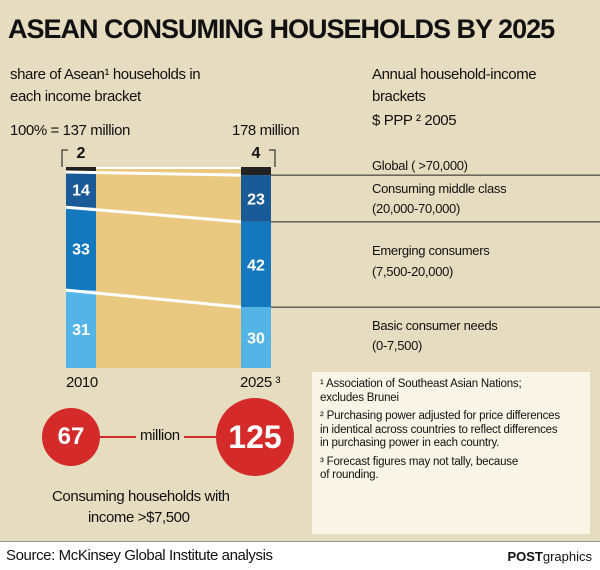 The width and height of the screenshot is (600, 570). Describe the element at coordinates (256, 153) in the screenshot. I see `global-value-label: 4` at that location.